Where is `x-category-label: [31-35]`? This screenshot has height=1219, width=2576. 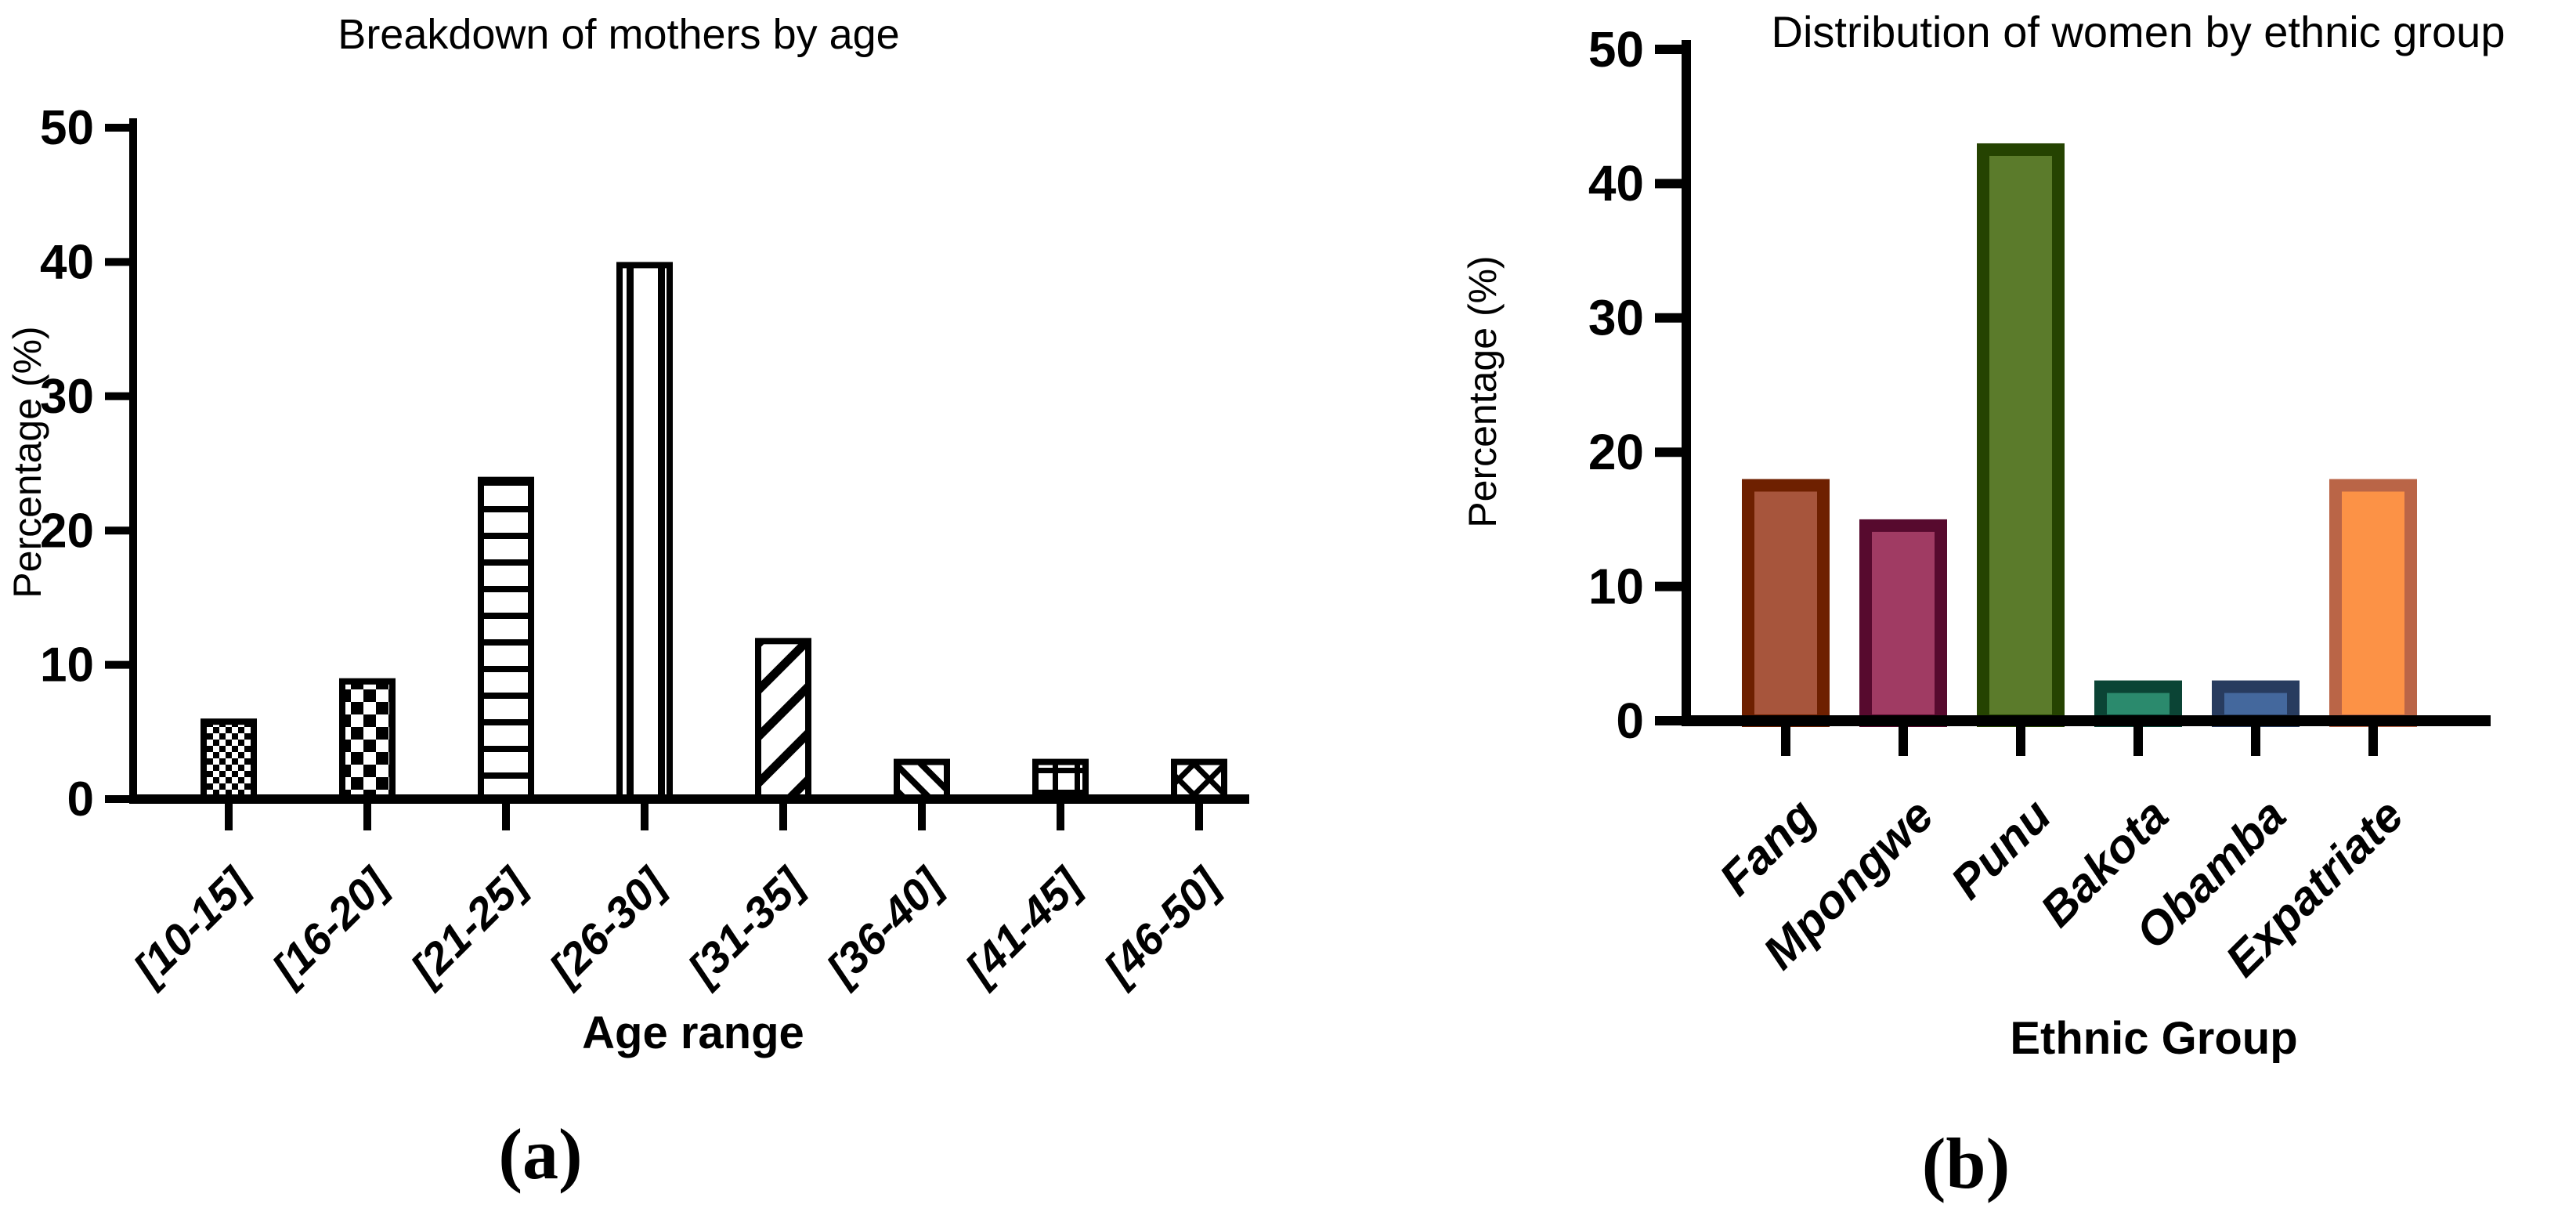
x-category-label: [31-35] is located at coordinates (746, 925).